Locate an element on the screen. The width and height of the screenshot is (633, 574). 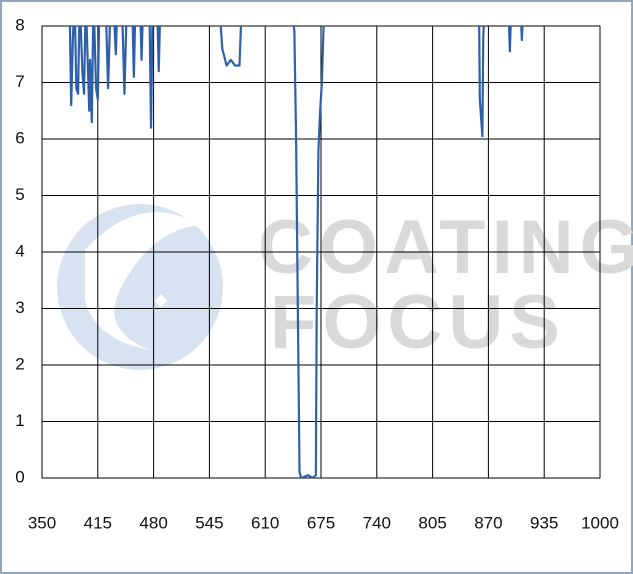
y-tick-label: 2 is located at coordinates (19, 363).